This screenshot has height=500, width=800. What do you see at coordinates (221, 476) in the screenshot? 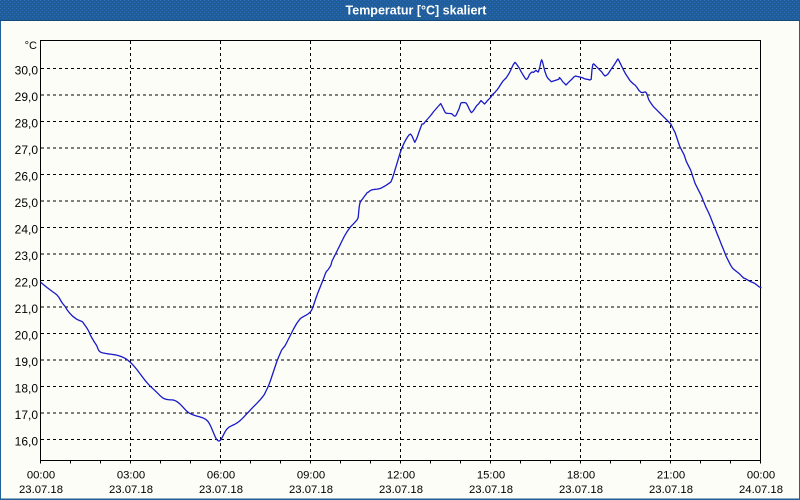
I see `svg-text: 06:00` at bounding box center [221, 476].